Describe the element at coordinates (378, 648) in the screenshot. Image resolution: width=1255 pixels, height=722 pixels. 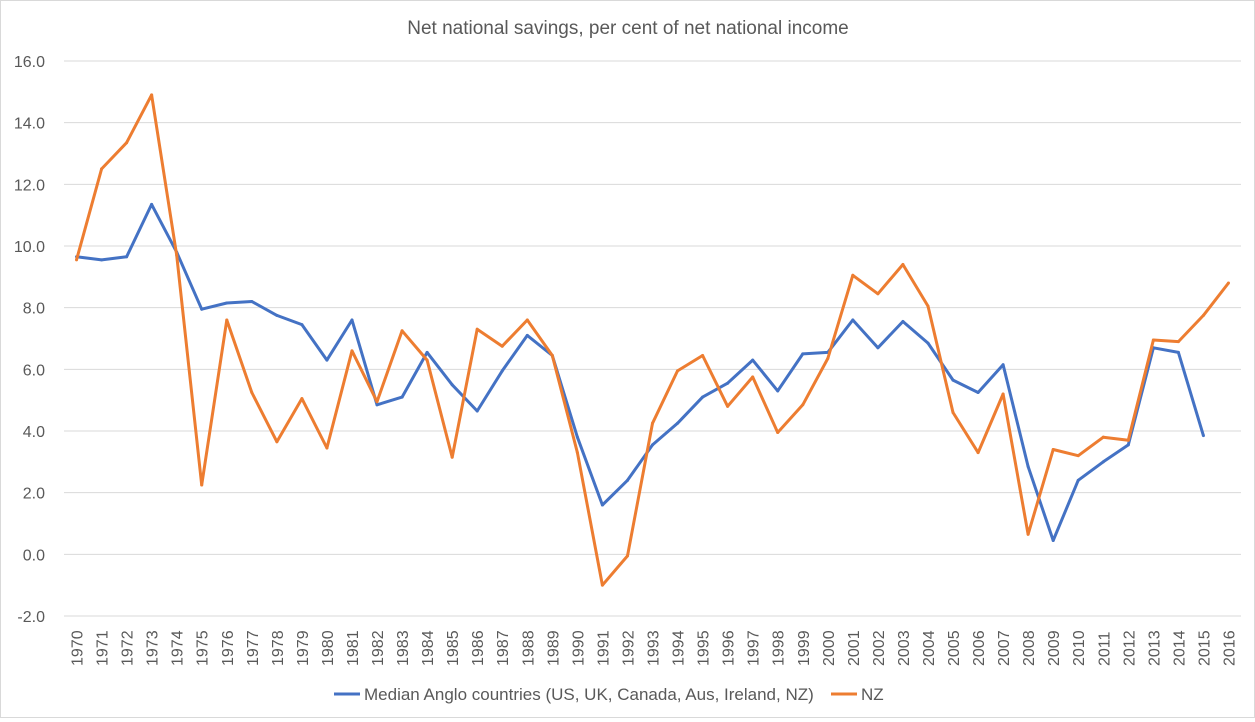
I see `x-tick-label: 1982` at that location.